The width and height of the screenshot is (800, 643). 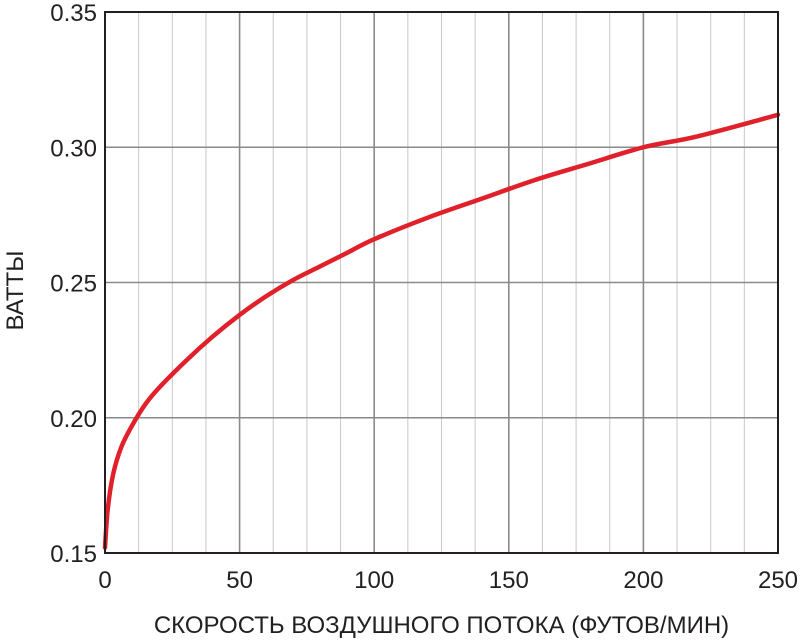 I want to click on y-axis-label: ВАТТЫ, so click(x=15, y=291).